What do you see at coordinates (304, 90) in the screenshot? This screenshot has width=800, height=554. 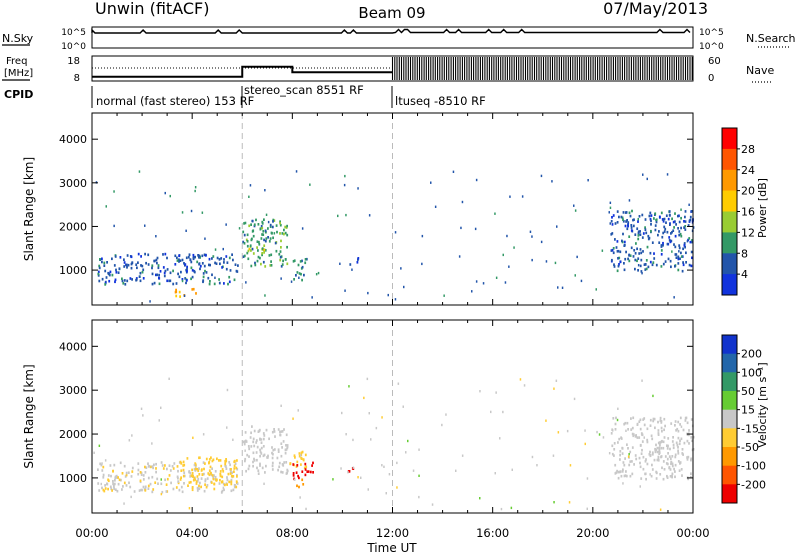 I see `cpid-segment-2: stereo_scan 8551 RF` at bounding box center [304, 90].